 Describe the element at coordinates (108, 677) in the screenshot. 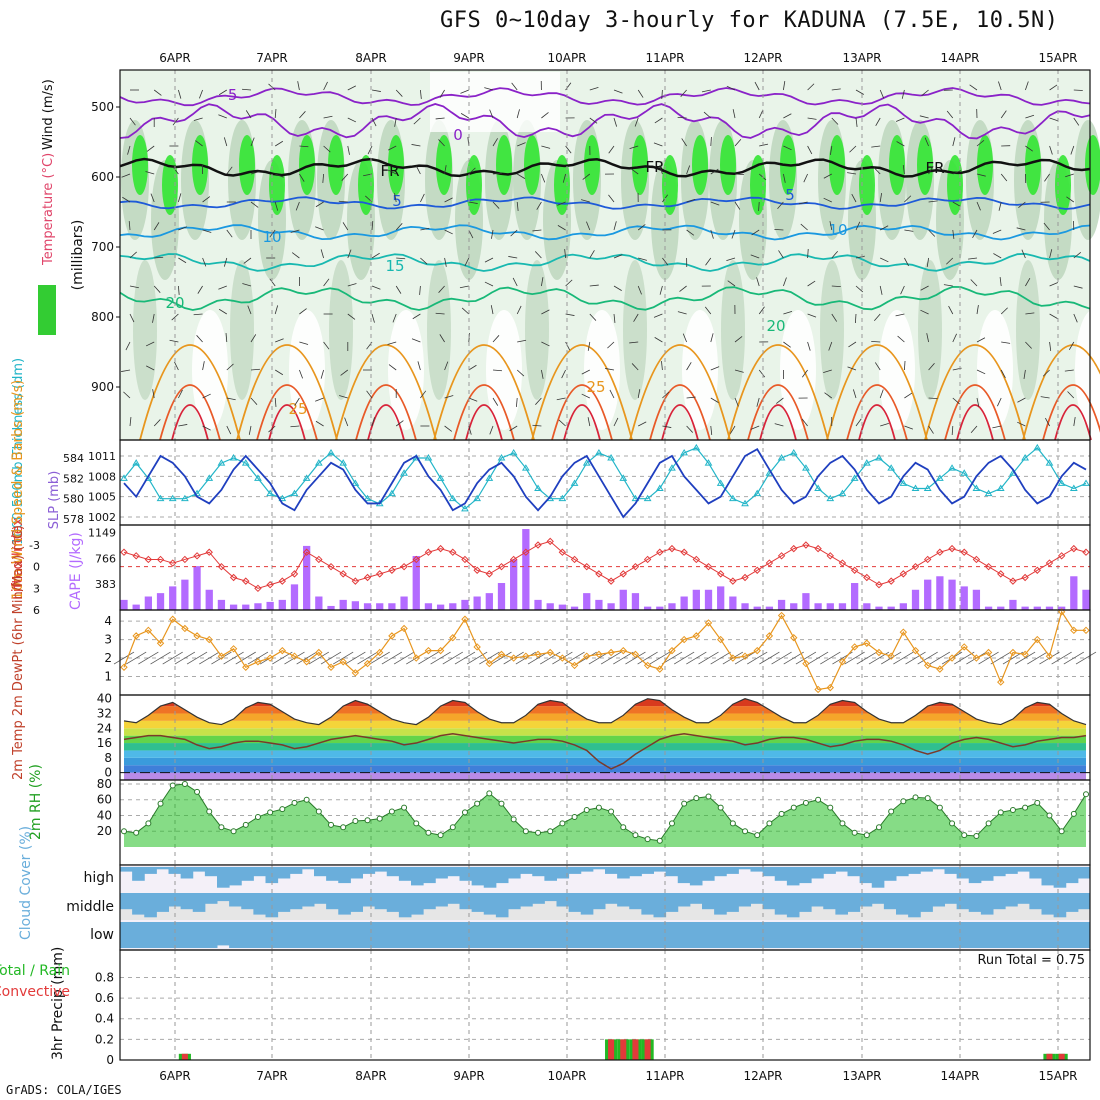

I see `y-tick-label: 1` at that location.